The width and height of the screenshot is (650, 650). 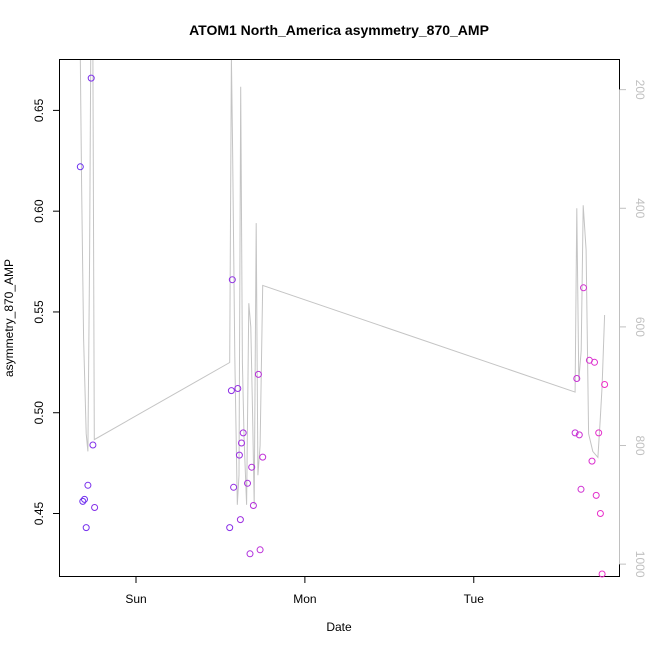 I want to click on y-axis-label: asymmetry_870_AMP, so click(x=9, y=318).